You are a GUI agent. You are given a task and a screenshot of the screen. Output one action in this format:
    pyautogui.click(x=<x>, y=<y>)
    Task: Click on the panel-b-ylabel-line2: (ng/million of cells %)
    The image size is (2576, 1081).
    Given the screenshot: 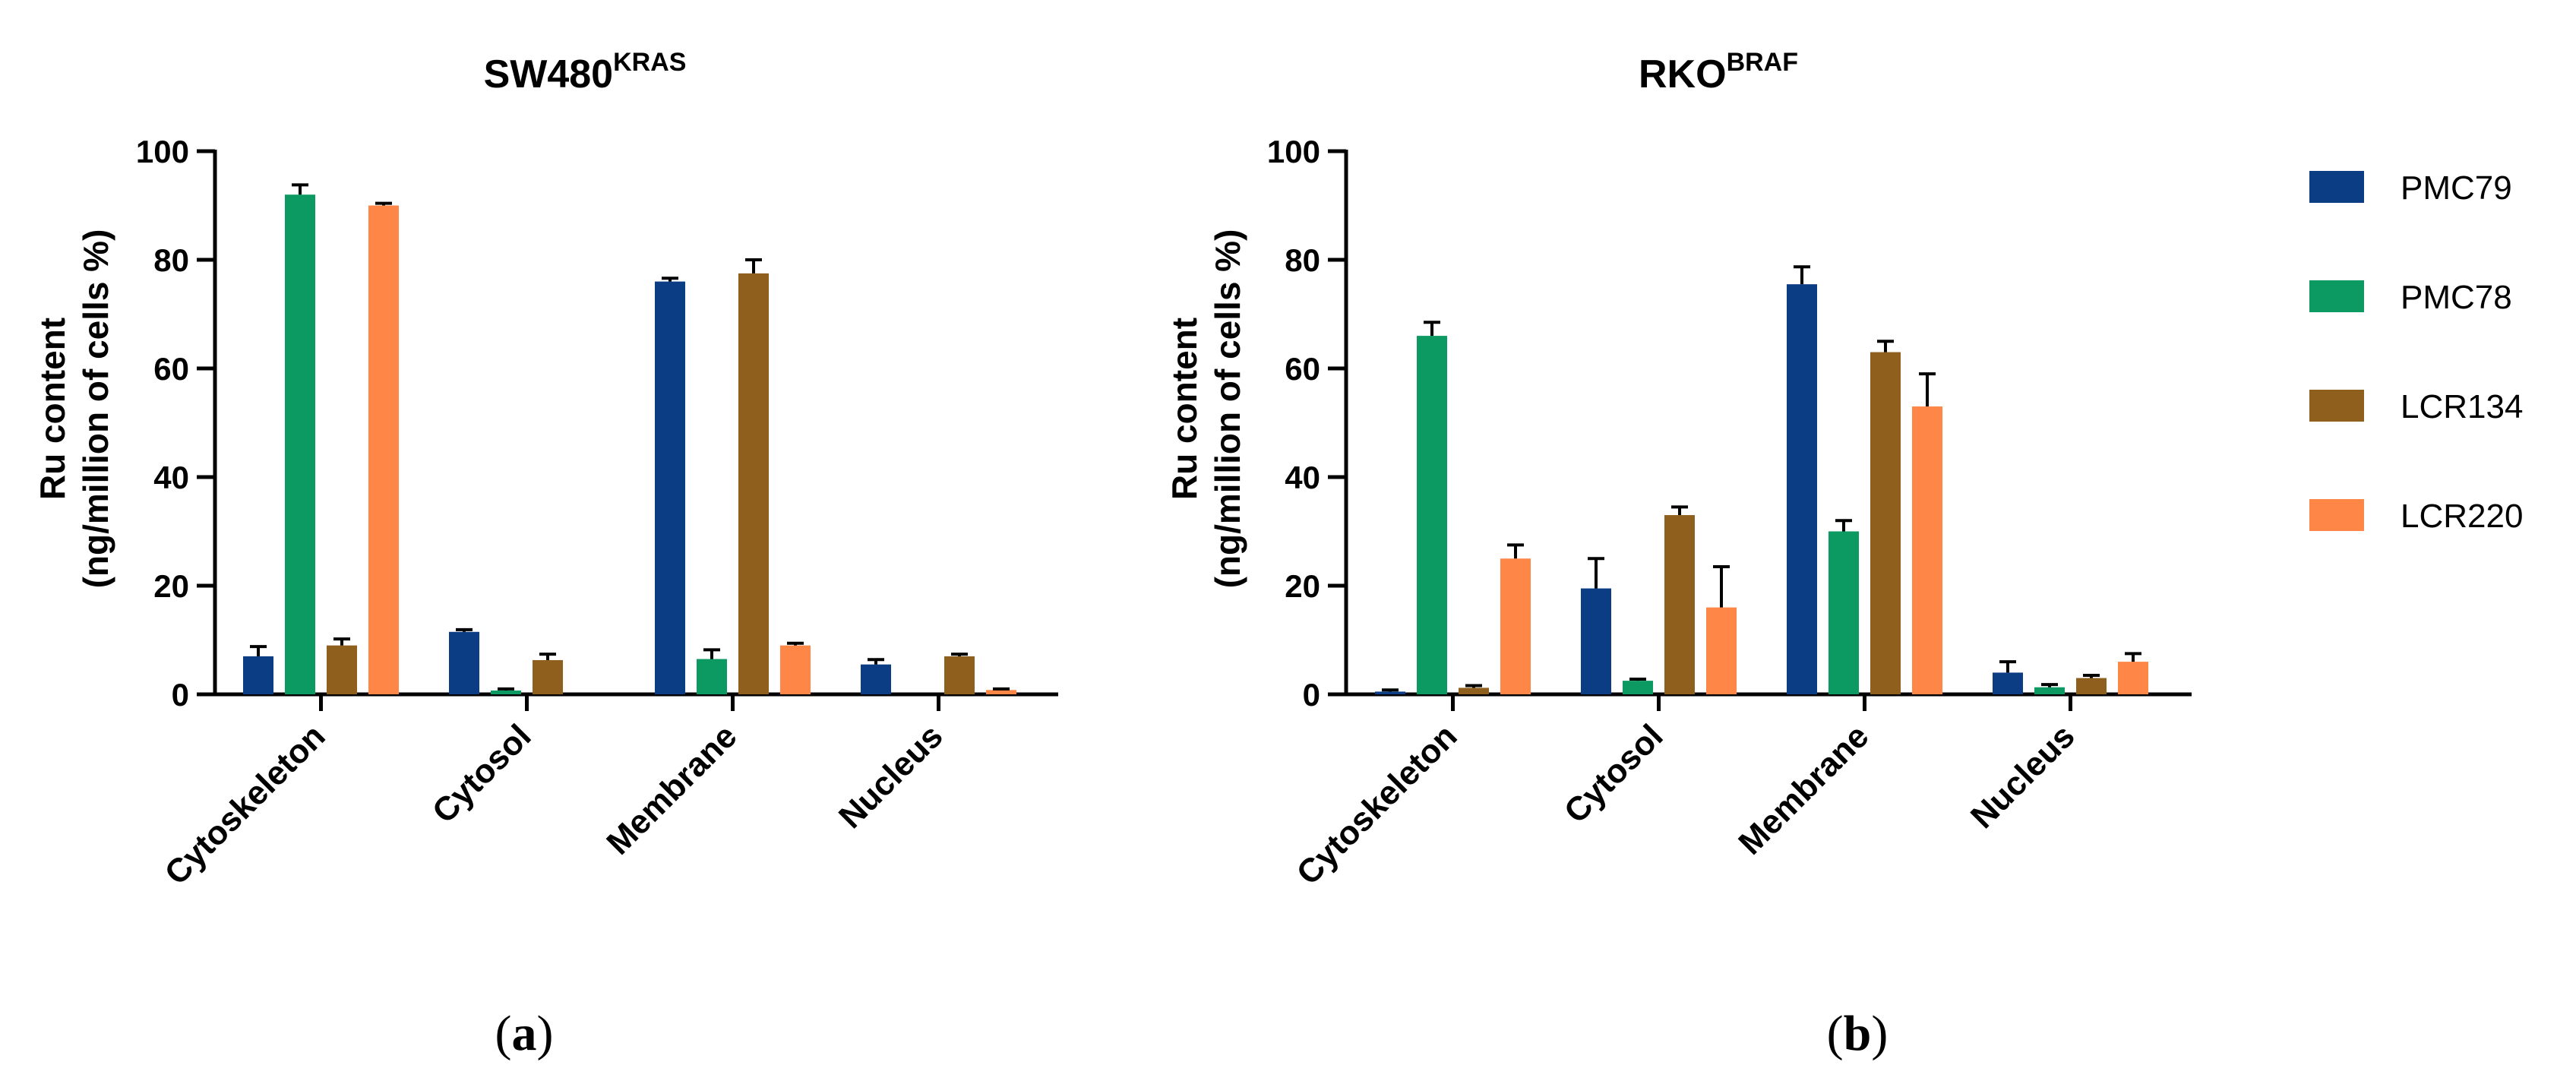 What is the action you would take?
    pyautogui.click(x=1227, y=409)
    